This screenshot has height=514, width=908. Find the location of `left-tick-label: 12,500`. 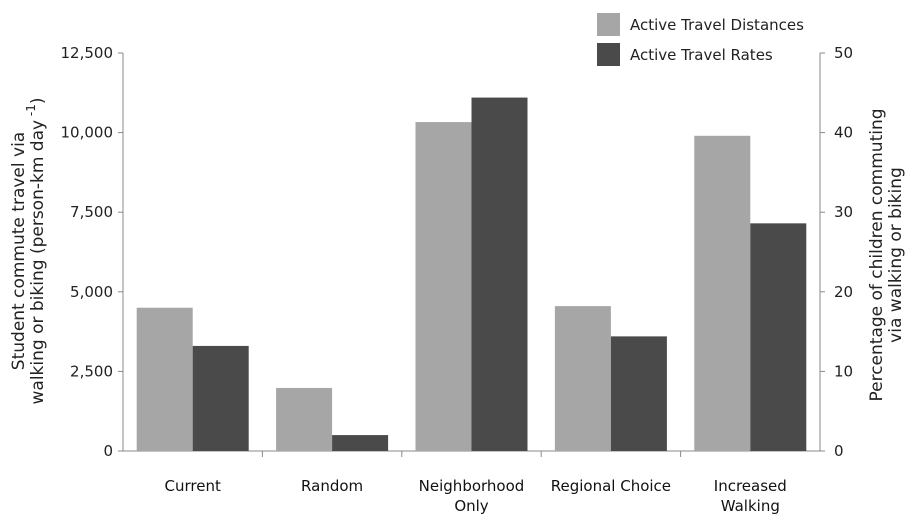

left-tick-label: 12,500 is located at coordinates (87, 53).